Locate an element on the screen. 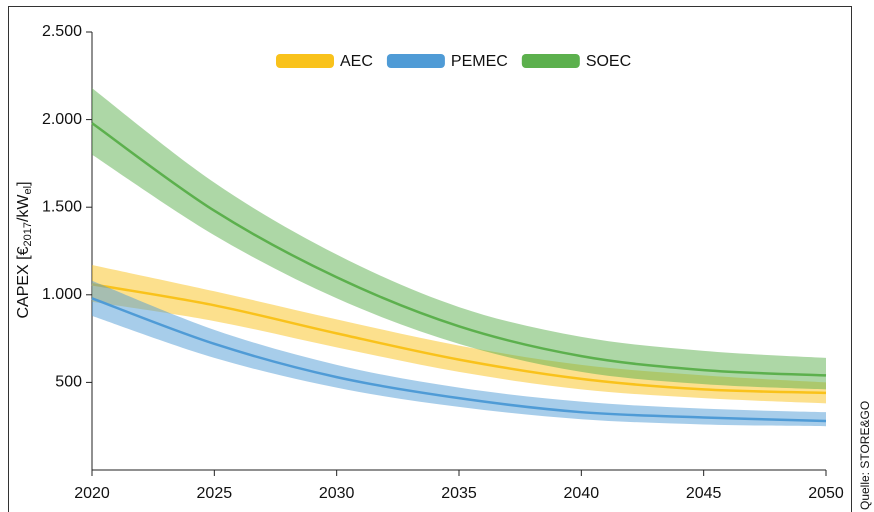 This screenshot has width=874, height=512. x-tick-label: 2050 is located at coordinates (826, 493).